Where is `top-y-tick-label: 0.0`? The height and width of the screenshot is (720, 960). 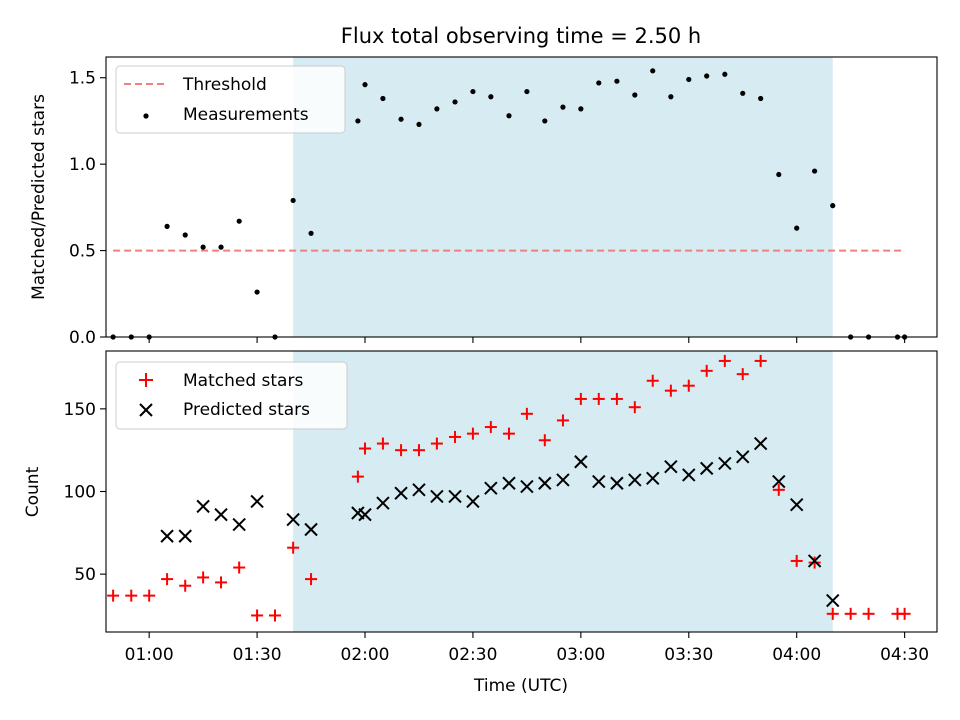 top-y-tick-label: 0.0 is located at coordinates (82, 338).